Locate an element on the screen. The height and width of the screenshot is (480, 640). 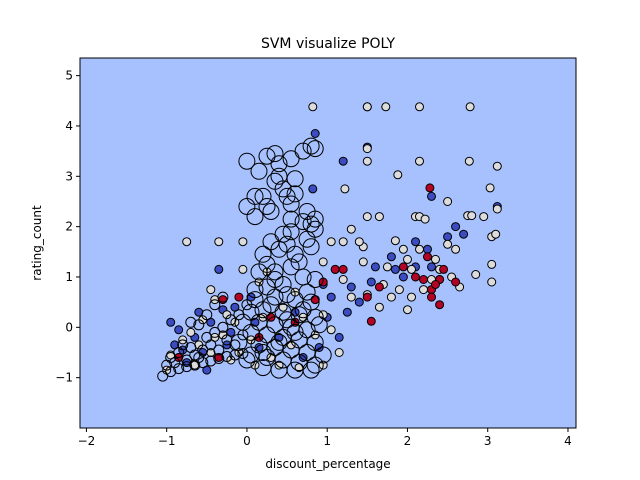
x-axis-label: discount_percentage is located at coordinates (327, 464).